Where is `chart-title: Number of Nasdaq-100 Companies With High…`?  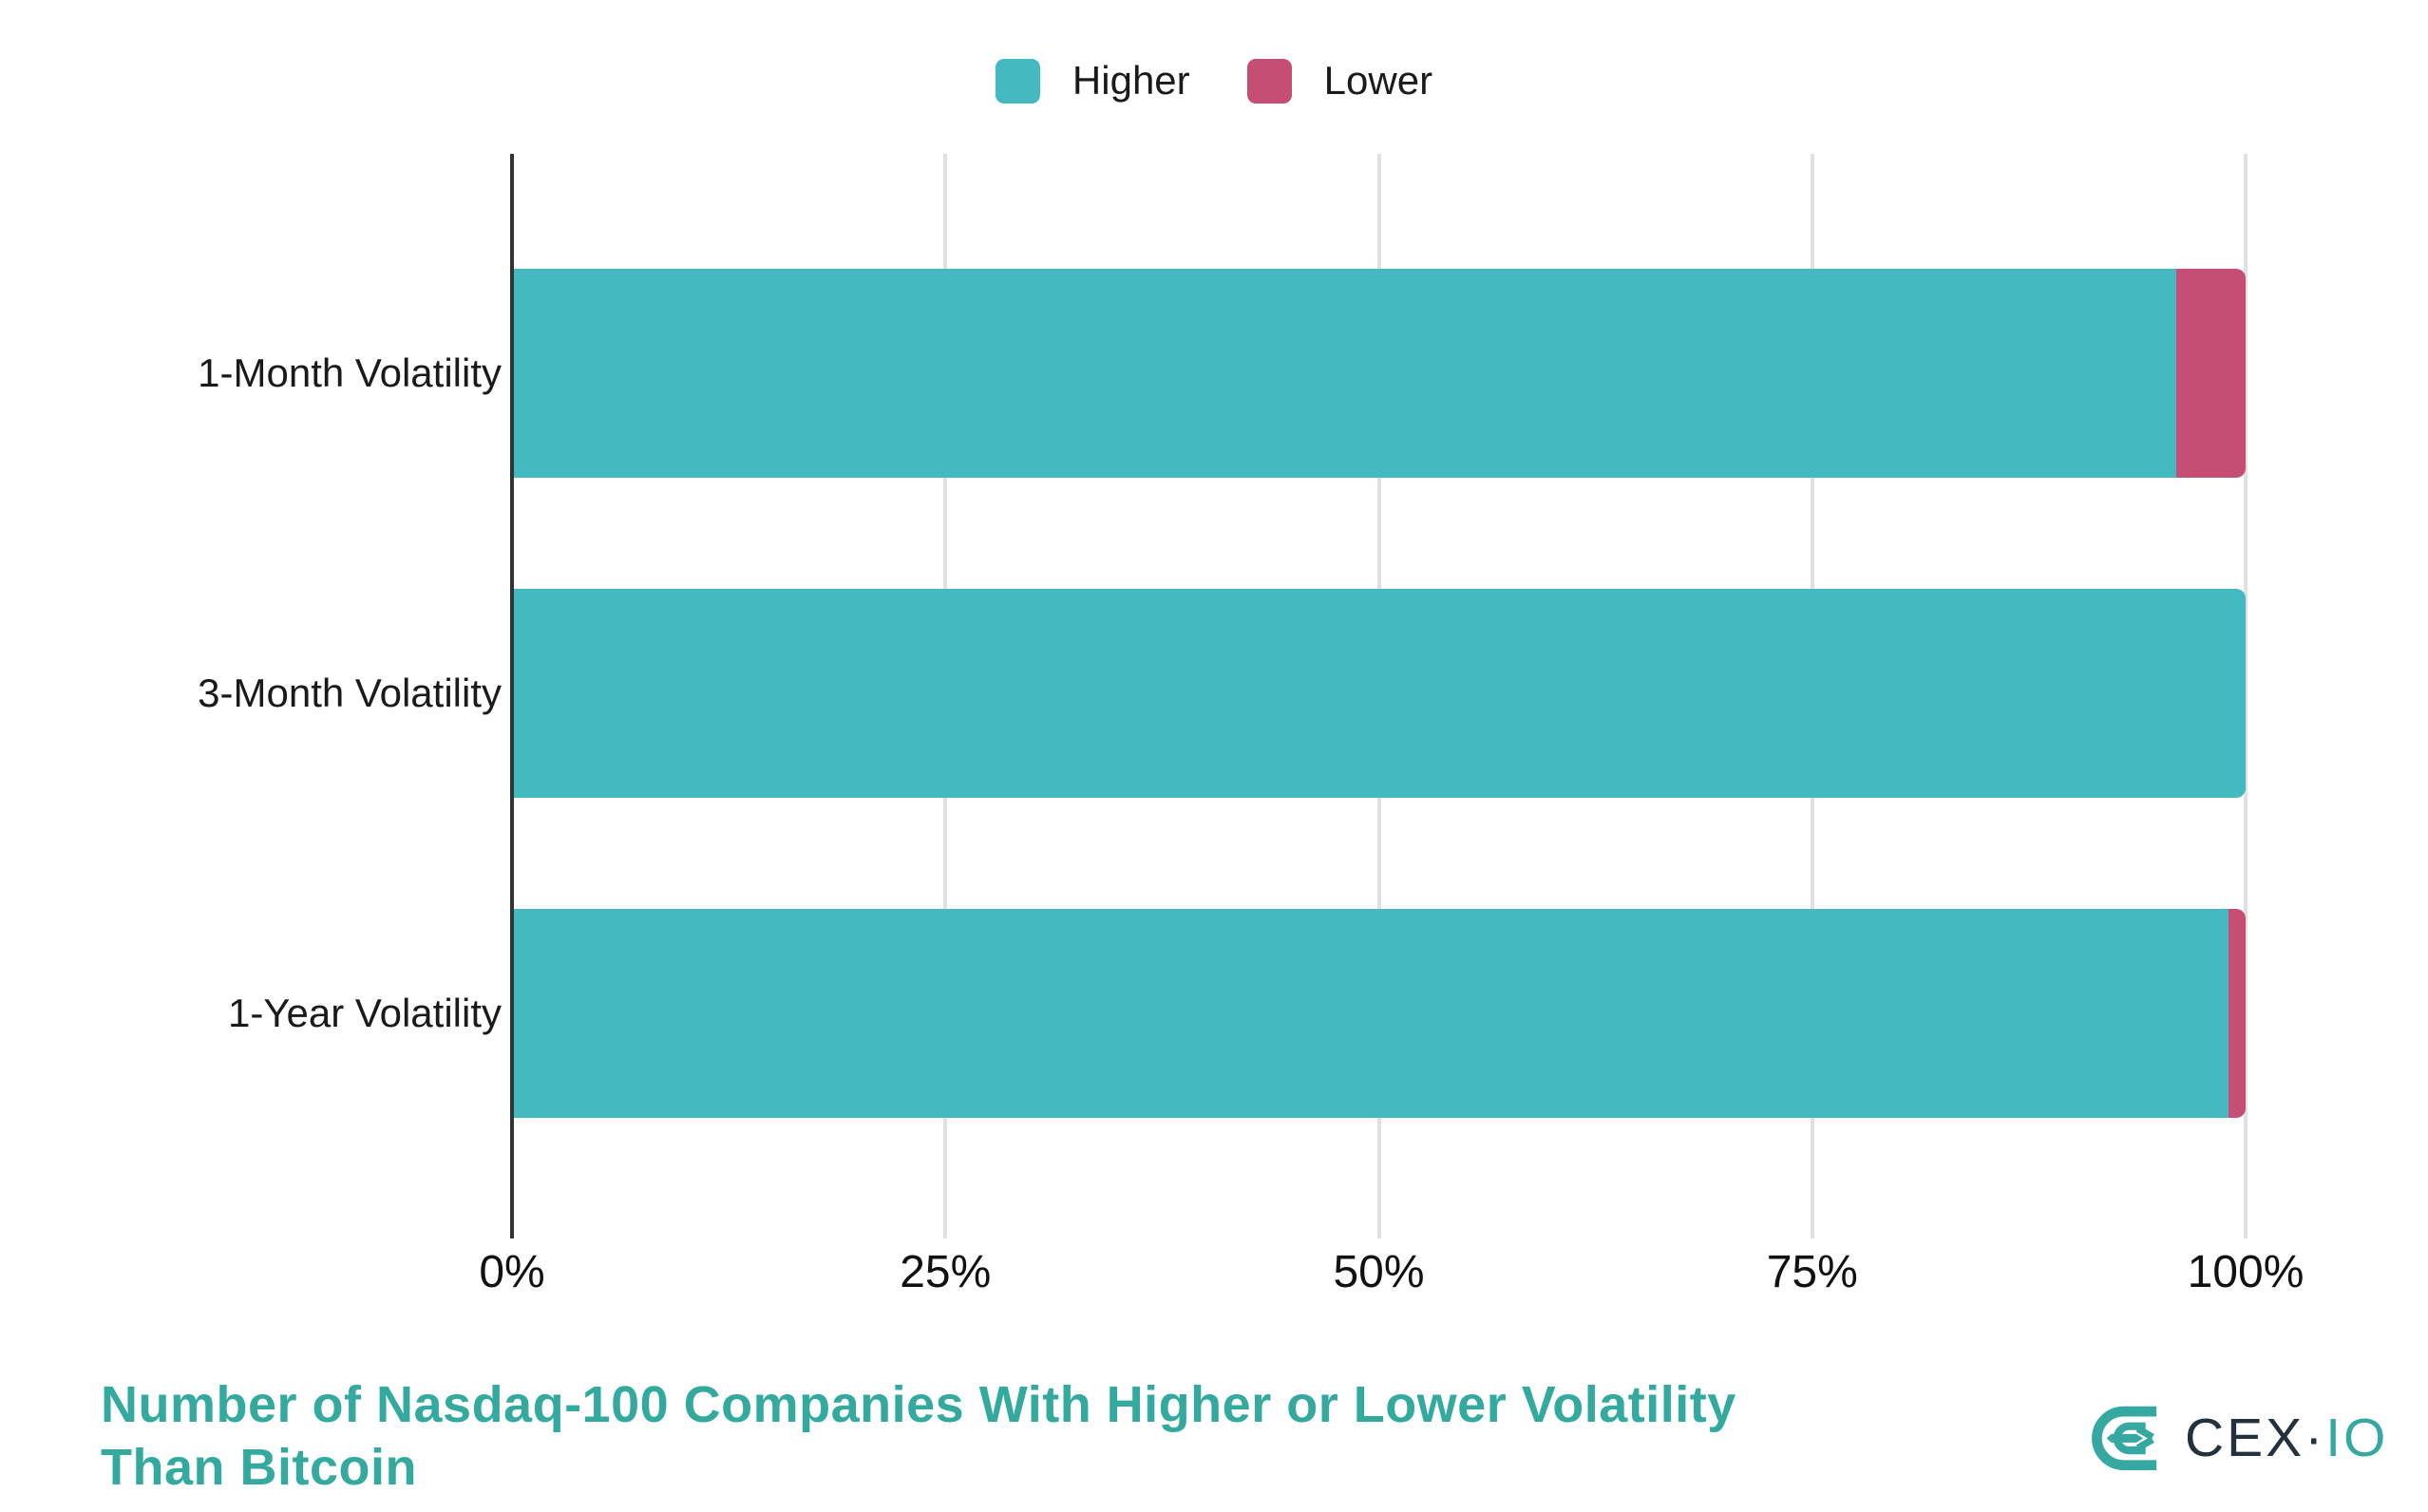
chart-title: Number of Nasdaq-100 Companies With High… is located at coordinates (918, 1436).